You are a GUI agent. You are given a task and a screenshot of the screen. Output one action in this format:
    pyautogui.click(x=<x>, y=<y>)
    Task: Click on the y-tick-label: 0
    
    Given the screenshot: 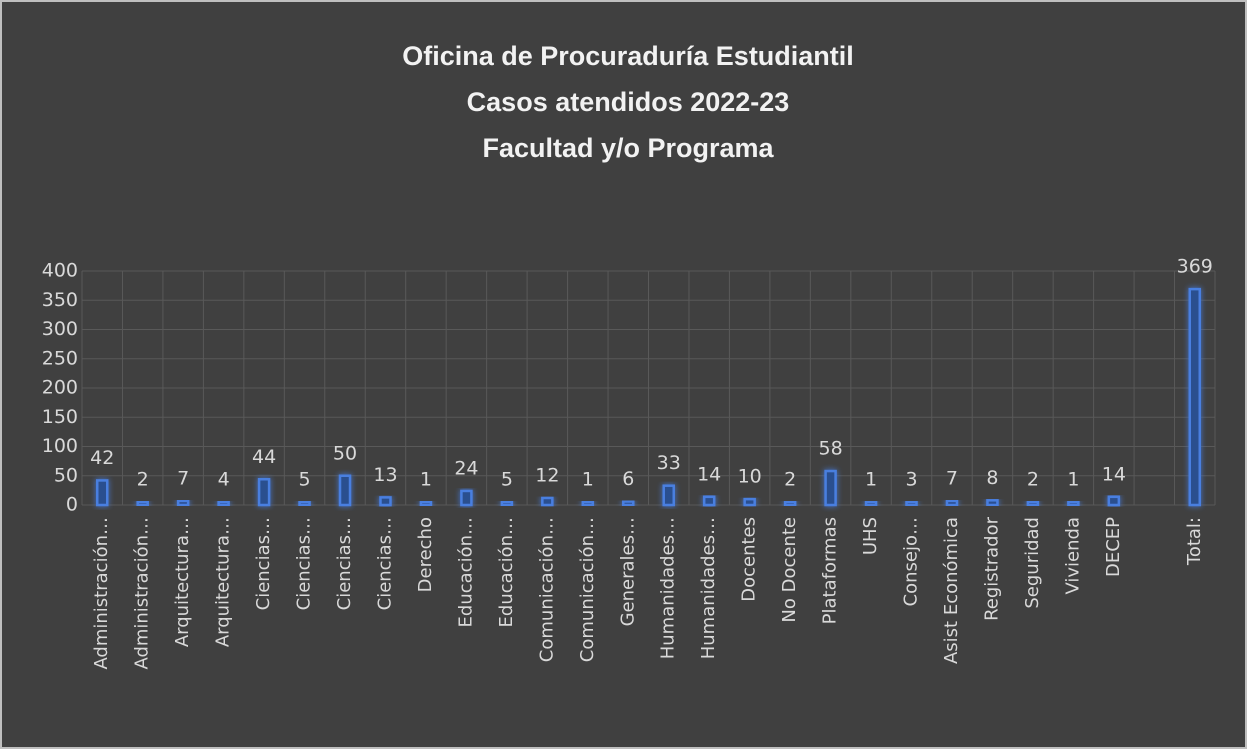 What is the action you would take?
    pyautogui.click(x=72, y=505)
    